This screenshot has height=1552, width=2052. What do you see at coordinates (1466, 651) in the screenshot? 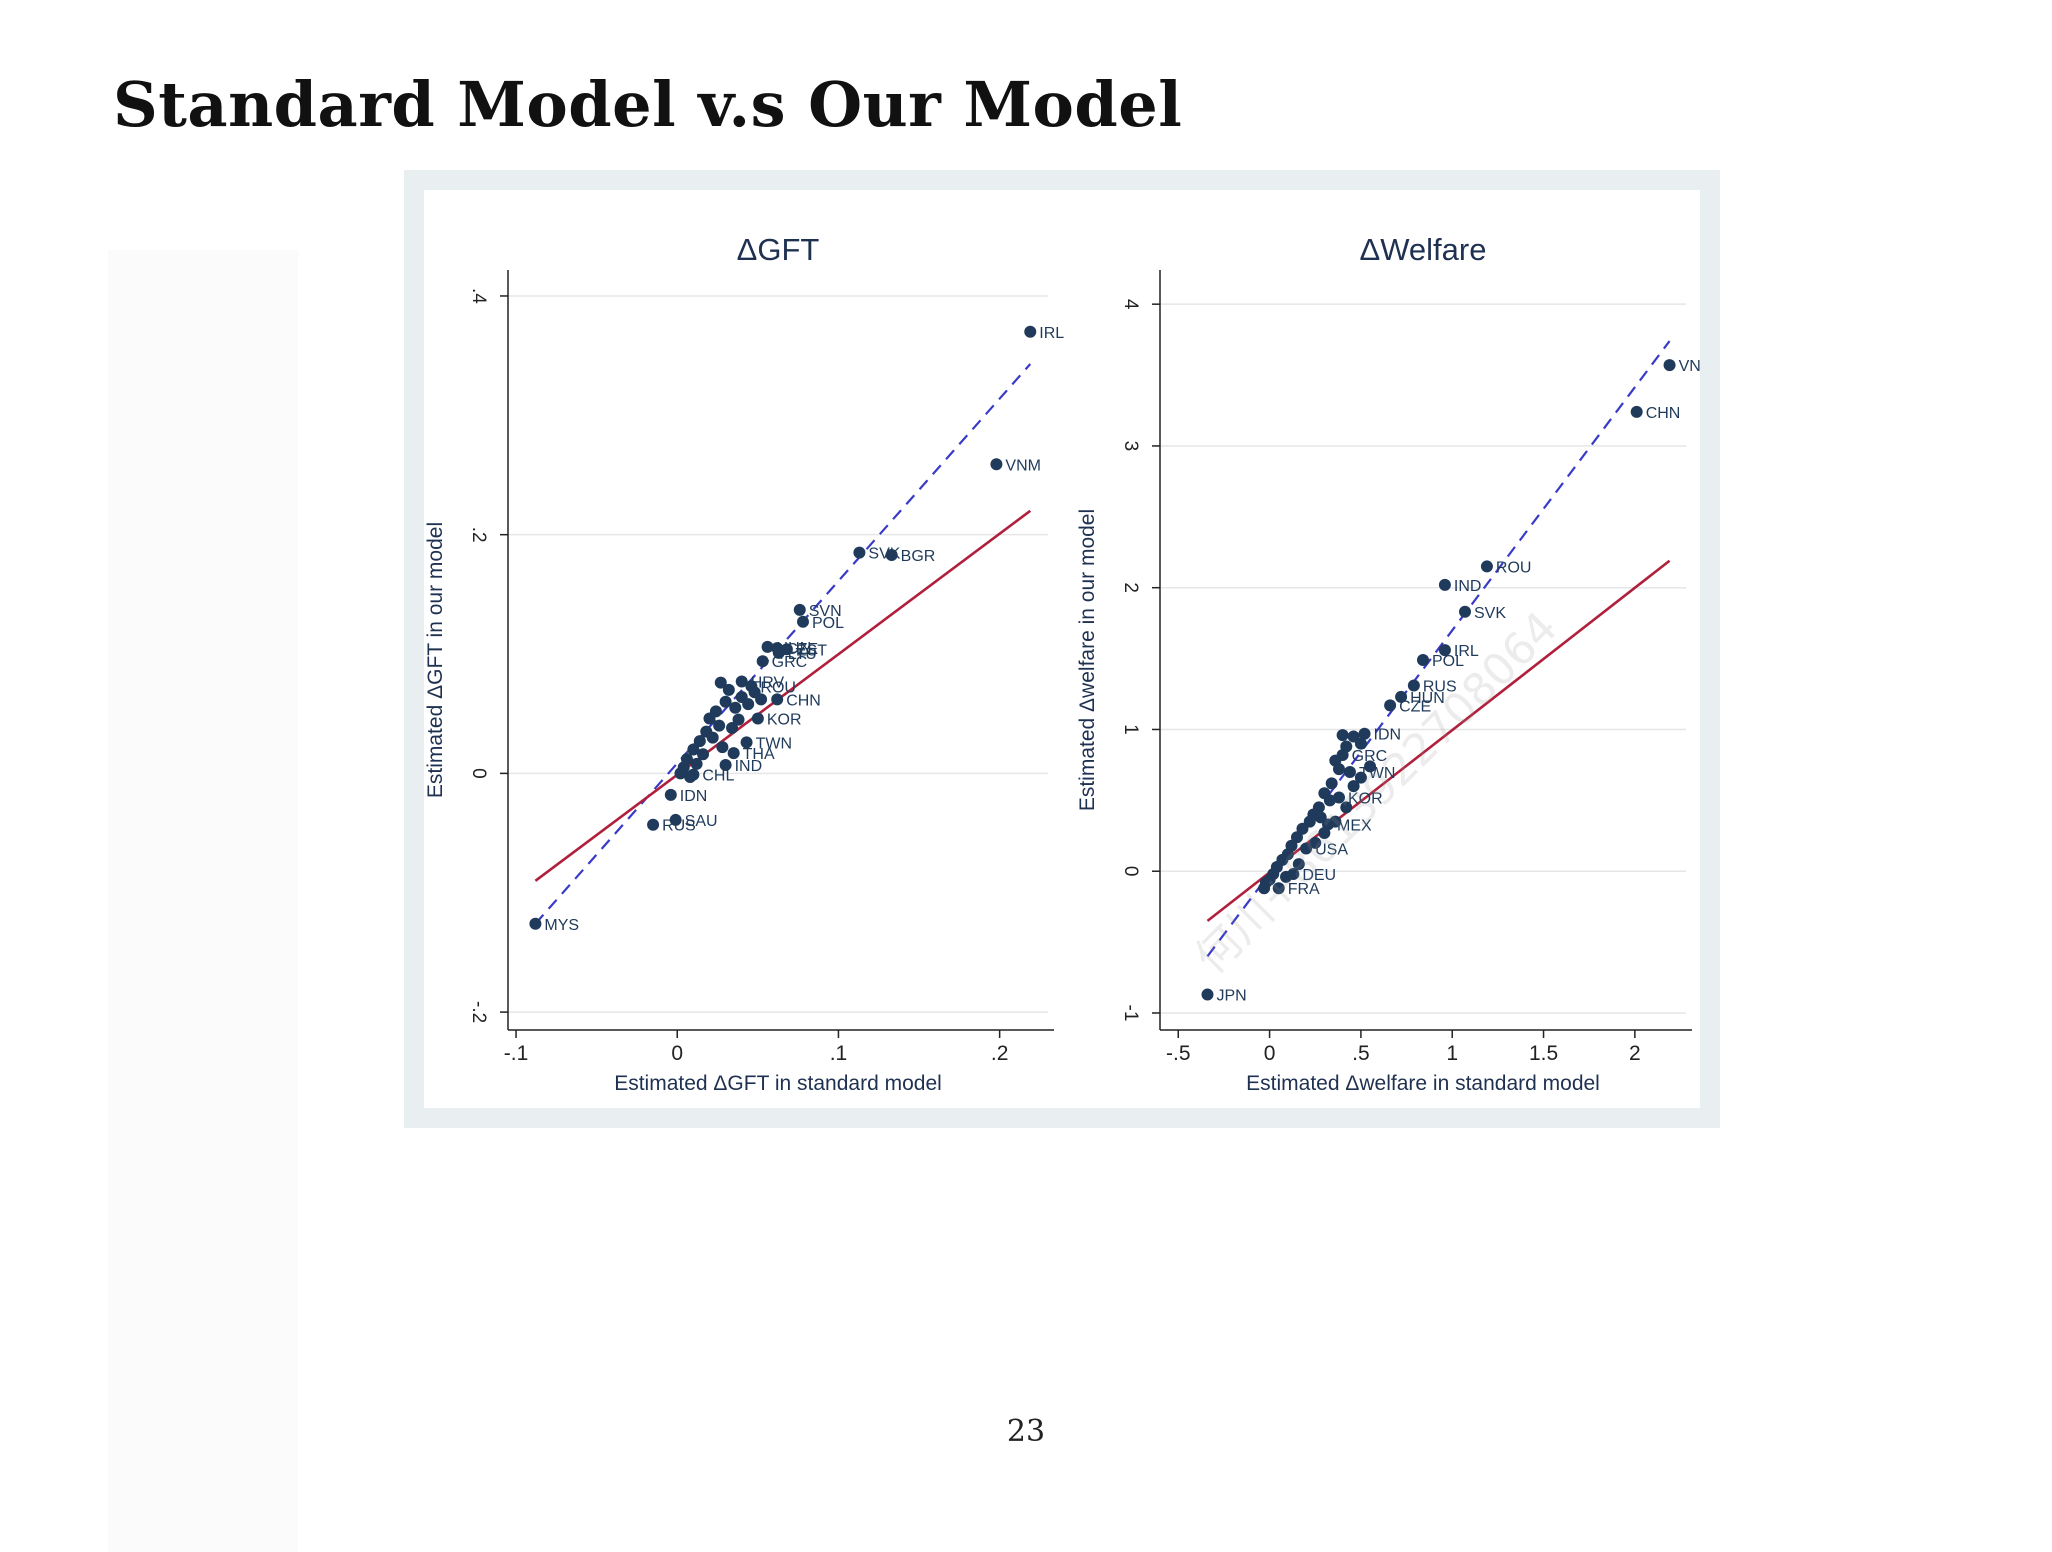
I see `point-label: IRL` at bounding box center [1466, 651].